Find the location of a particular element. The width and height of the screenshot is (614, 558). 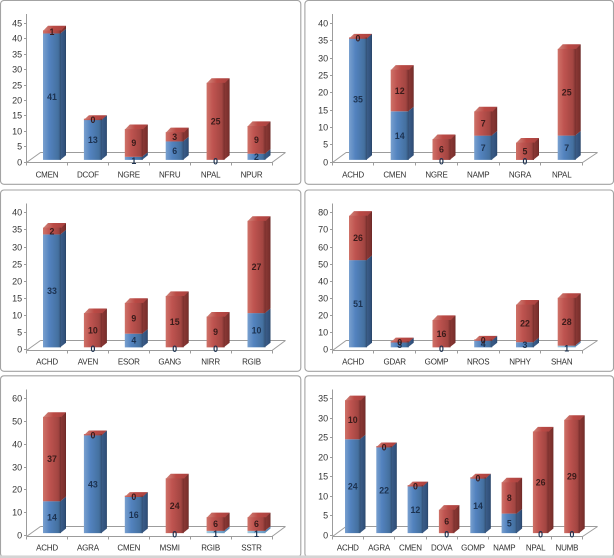

svg-text: NUMB is located at coordinates (567, 548).